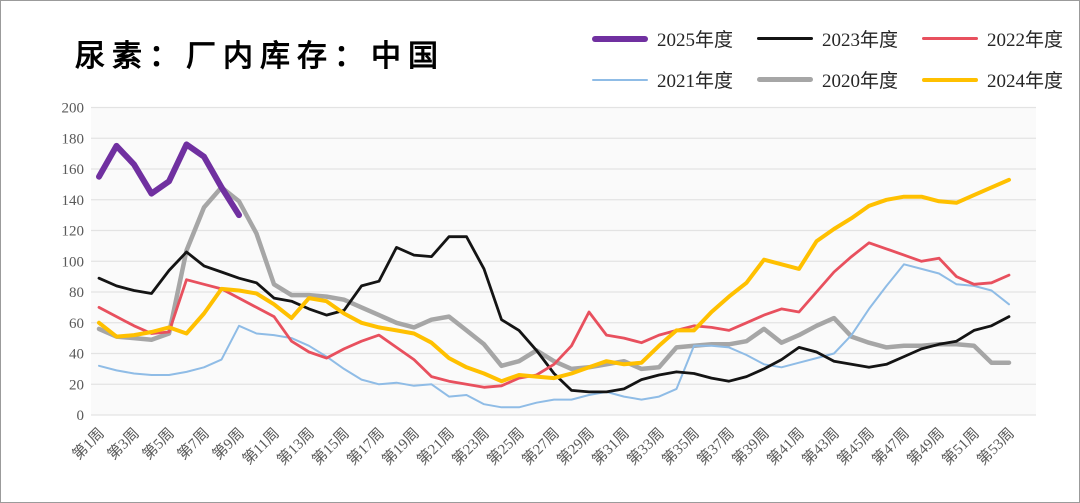 The width and height of the screenshot is (1080, 503). I want to click on y-axis-label: 20, so click(76, 385).